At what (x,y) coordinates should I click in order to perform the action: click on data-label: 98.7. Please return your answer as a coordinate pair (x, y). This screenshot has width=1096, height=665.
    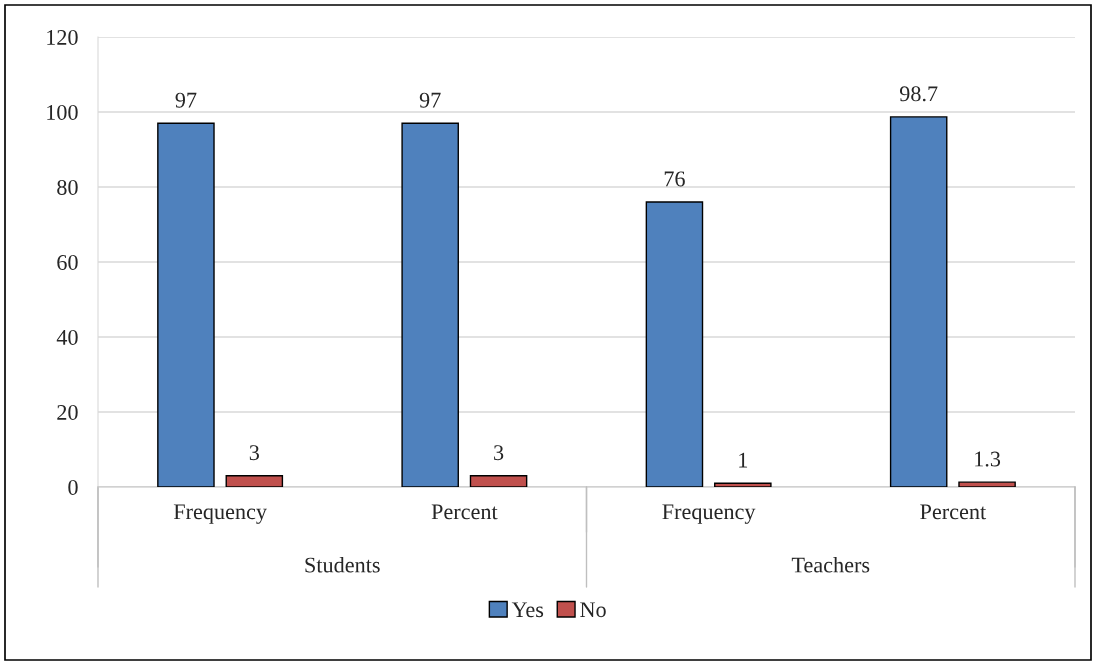
    Looking at the image, I should click on (918, 94).